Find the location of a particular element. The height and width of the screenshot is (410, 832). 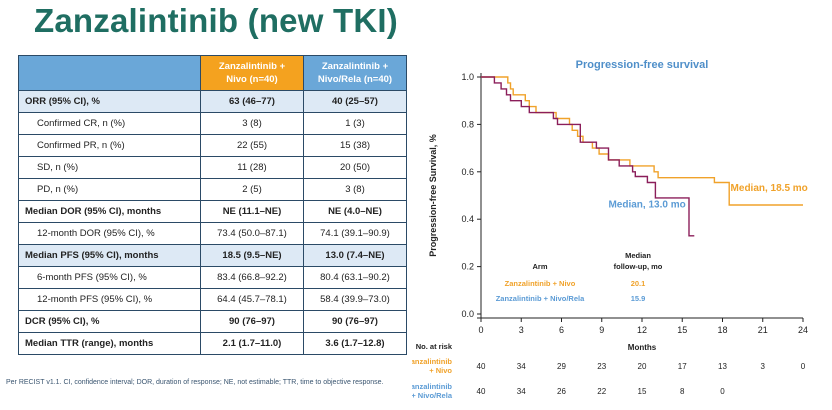

y-tick-label: 0.8 is located at coordinates (467, 124).